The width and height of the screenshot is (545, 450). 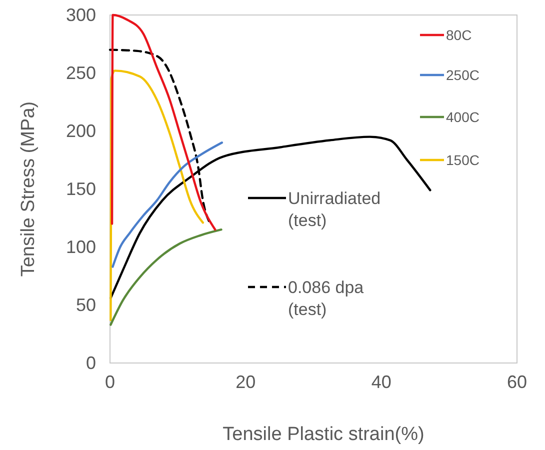 What do you see at coordinates (81, 188) in the screenshot?
I see `y-tick-label: 150` at bounding box center [81, 188].